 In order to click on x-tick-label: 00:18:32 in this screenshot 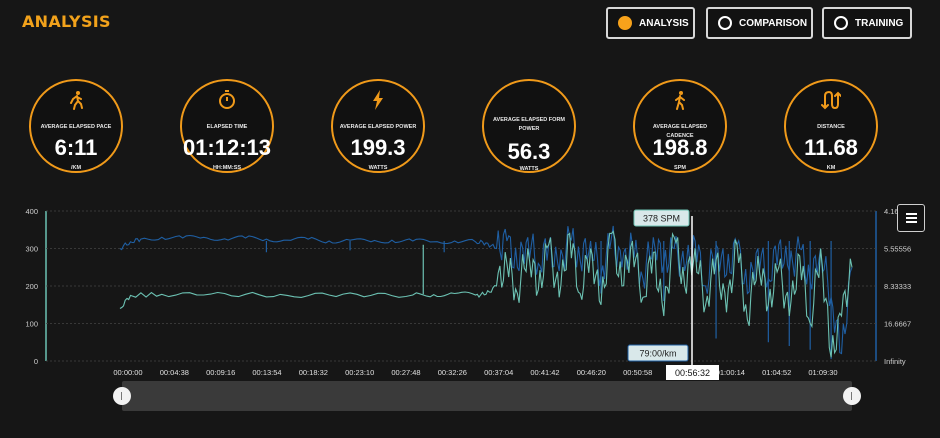, I will do `click(313, 372)`.